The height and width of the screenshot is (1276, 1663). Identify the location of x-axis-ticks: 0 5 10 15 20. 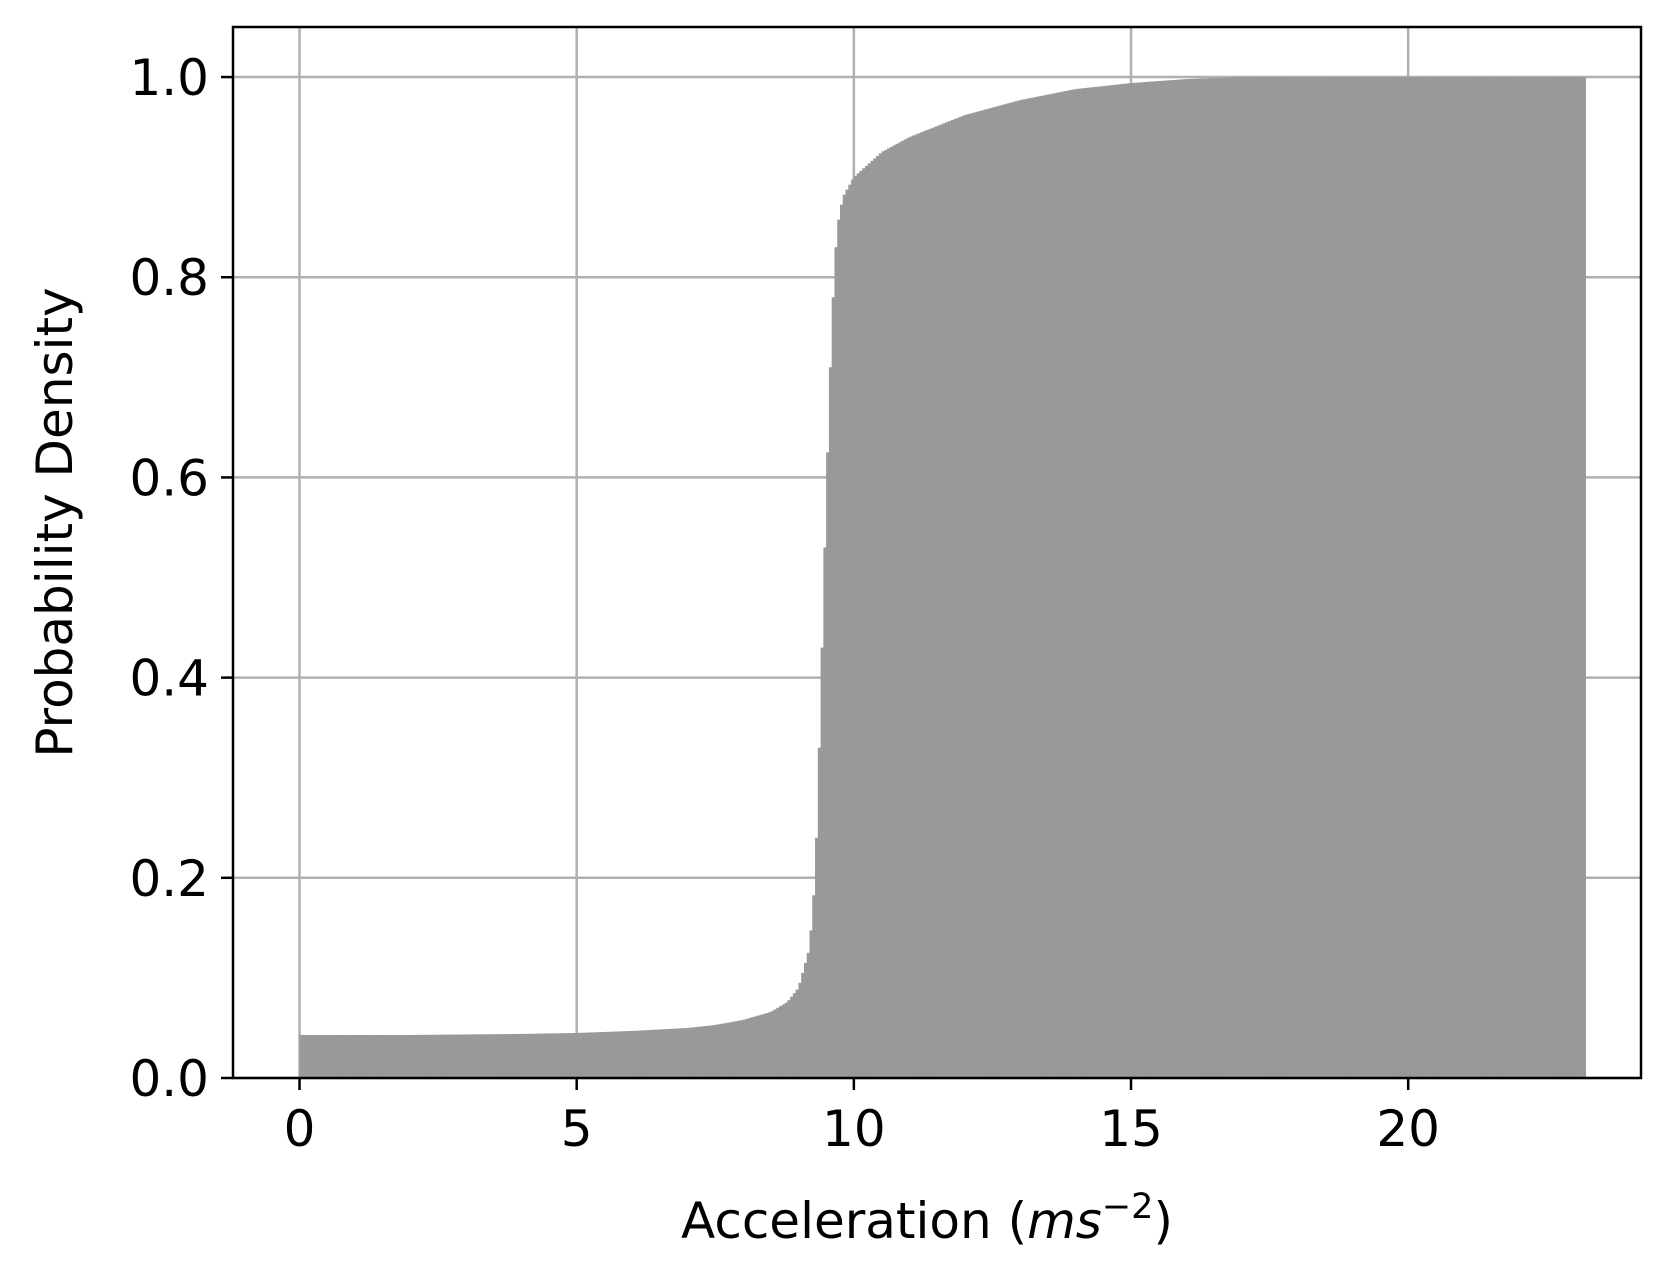
(862, 1118).